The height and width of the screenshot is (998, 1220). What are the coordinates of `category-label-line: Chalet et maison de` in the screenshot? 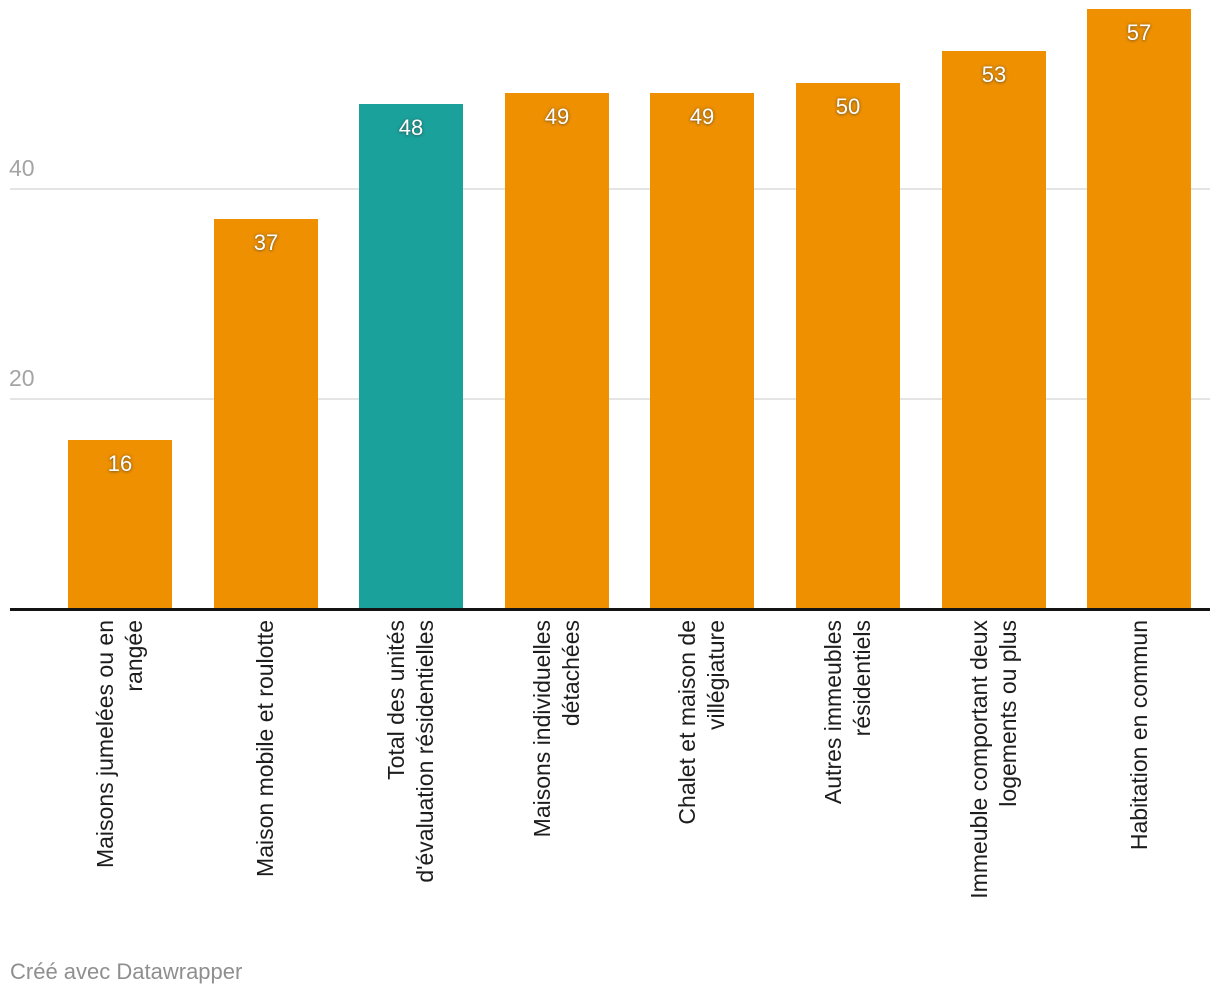 It's located at (687, 722).